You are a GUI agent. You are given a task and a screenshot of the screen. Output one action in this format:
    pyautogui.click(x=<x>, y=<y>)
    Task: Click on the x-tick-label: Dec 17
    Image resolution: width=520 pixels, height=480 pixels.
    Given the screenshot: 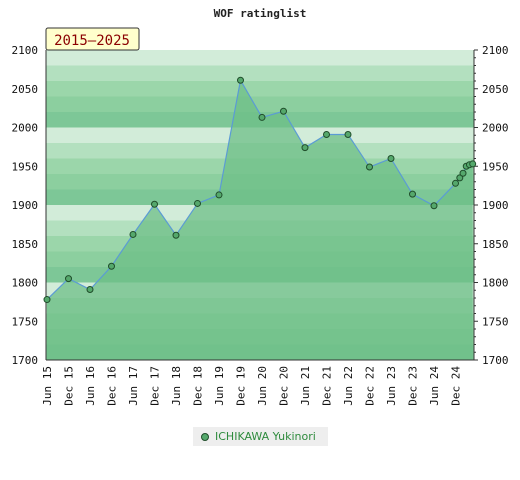 What is the action you would take?
    pyautogui.click(x=155, y=386)
    